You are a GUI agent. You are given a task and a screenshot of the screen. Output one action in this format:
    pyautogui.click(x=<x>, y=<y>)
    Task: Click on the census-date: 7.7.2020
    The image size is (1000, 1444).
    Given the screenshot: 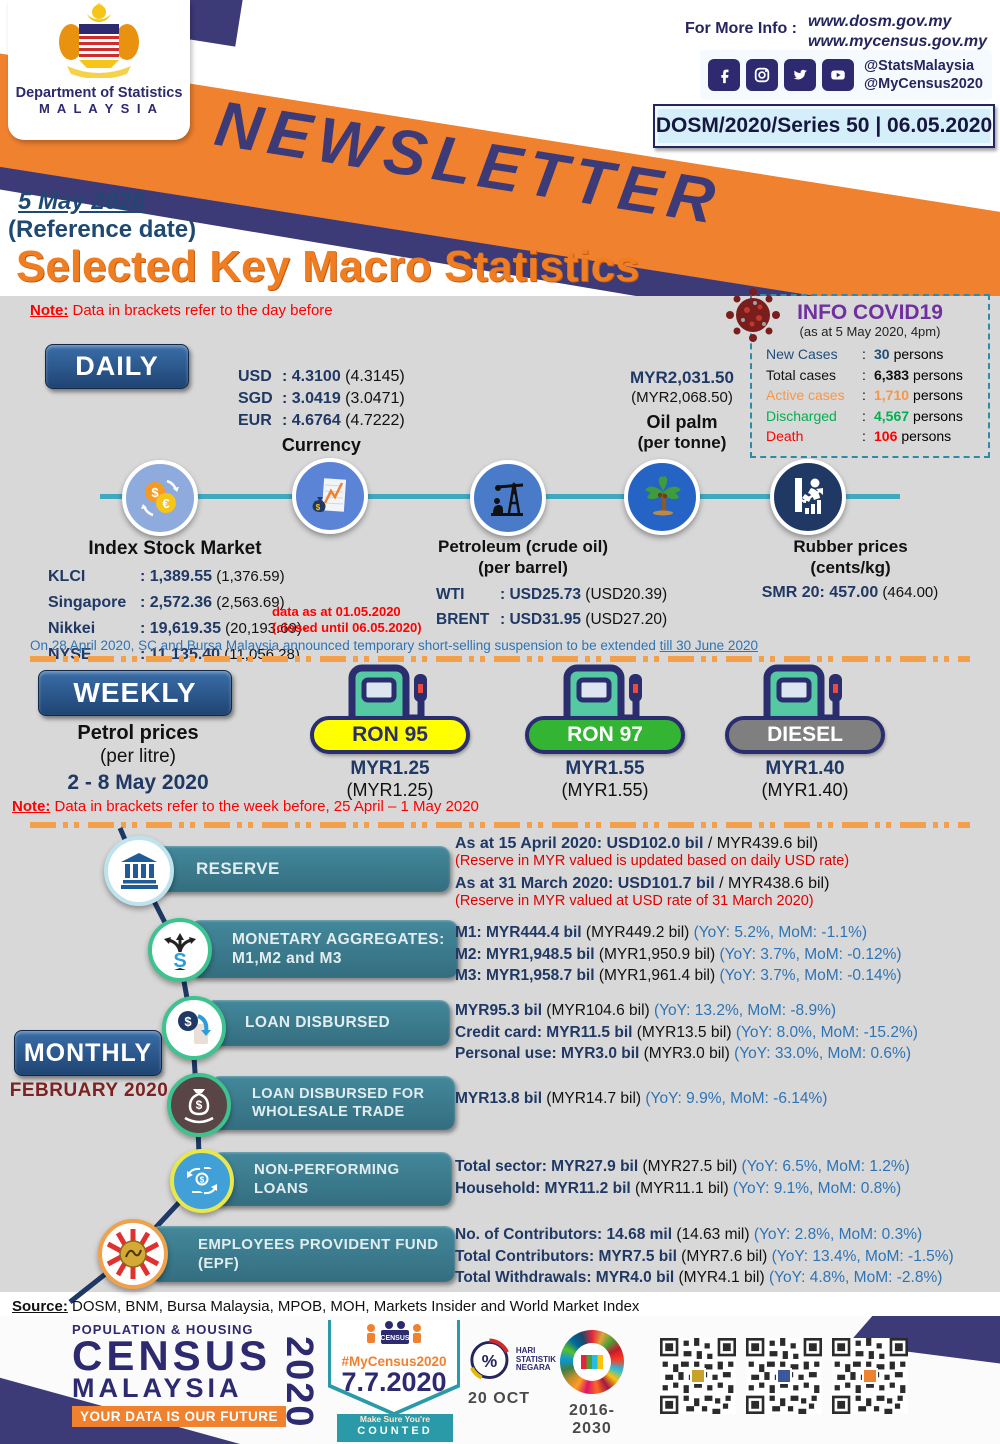 What is the action you would take?
    pyautogui.click(x=394, y=1382)
    